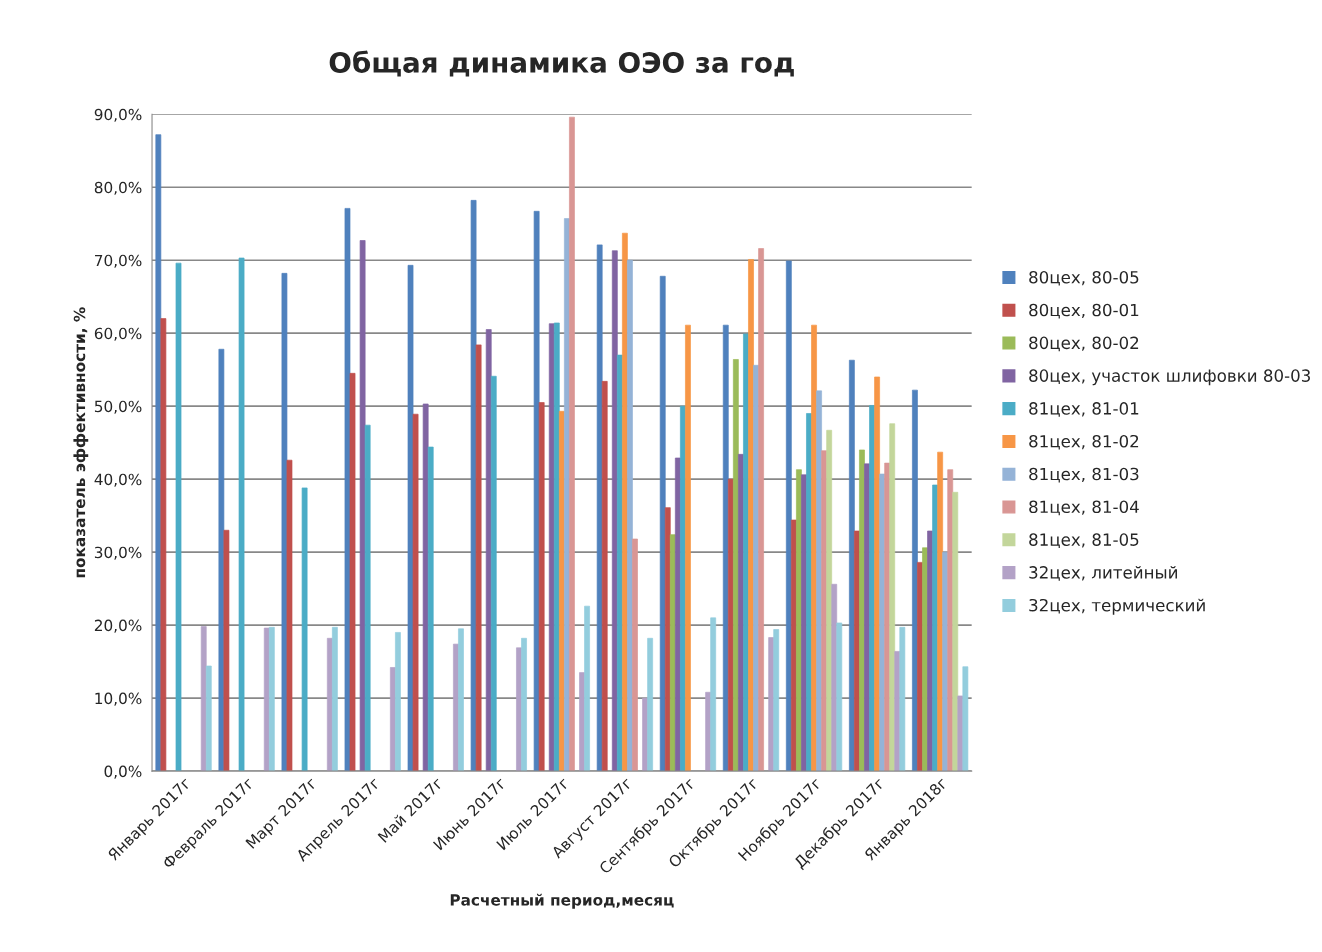  I want to click on y-tick-label: 80,0%, so click(118, 188).